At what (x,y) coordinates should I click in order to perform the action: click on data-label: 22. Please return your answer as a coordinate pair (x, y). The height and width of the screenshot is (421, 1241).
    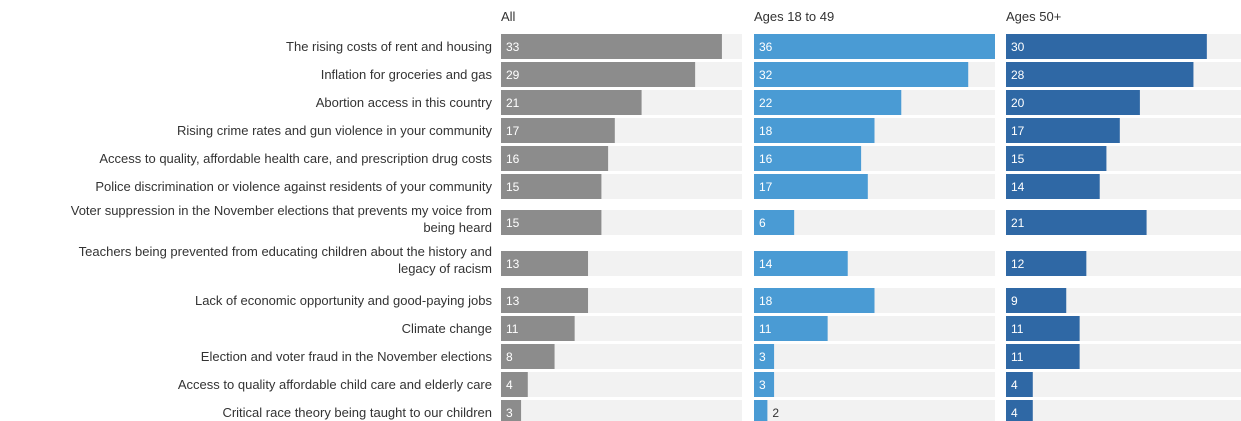
    Looking at the image, I should click on (766, 103).